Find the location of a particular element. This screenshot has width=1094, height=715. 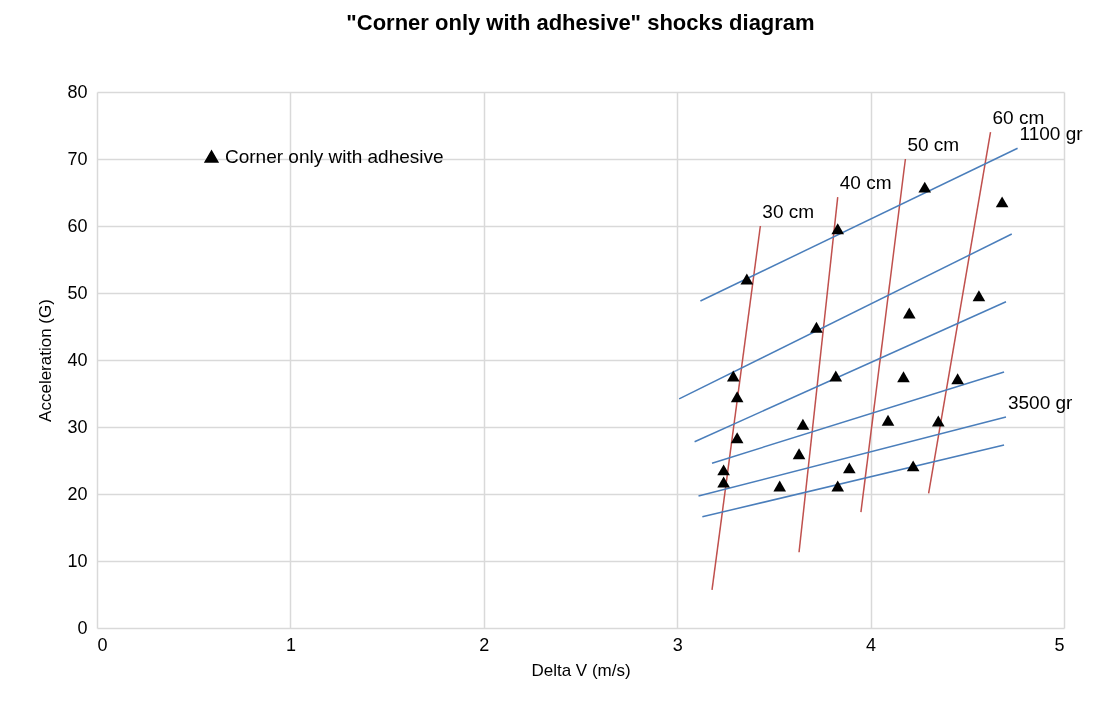

series-label: 3500 gr is located at coordinates (1040, 402).